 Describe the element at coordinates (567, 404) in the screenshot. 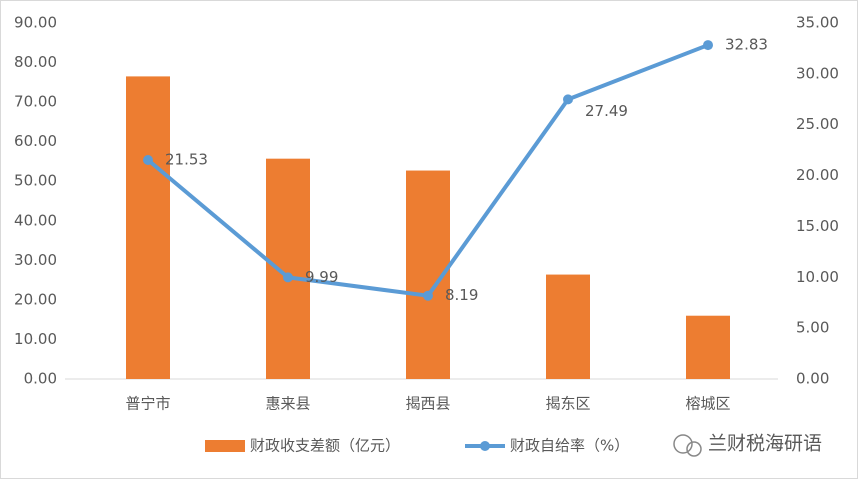

I see `x-tick-label: 揭东区` at that location.